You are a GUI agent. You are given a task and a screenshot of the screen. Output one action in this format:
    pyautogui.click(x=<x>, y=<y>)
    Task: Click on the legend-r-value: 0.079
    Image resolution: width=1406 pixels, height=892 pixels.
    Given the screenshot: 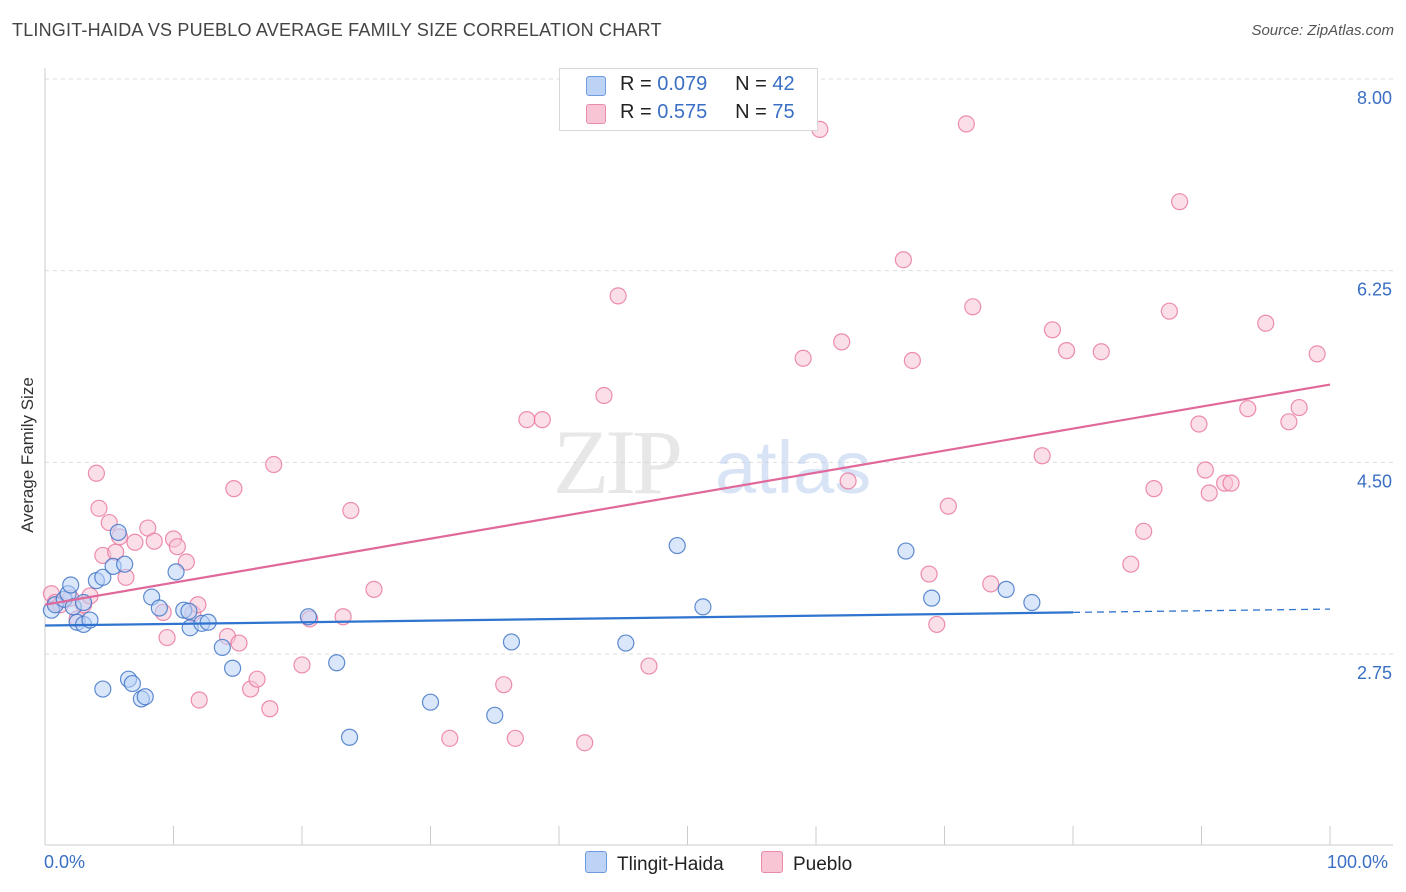 What is the action you would take?
    pyautogui.click(x=682, y=84)
    